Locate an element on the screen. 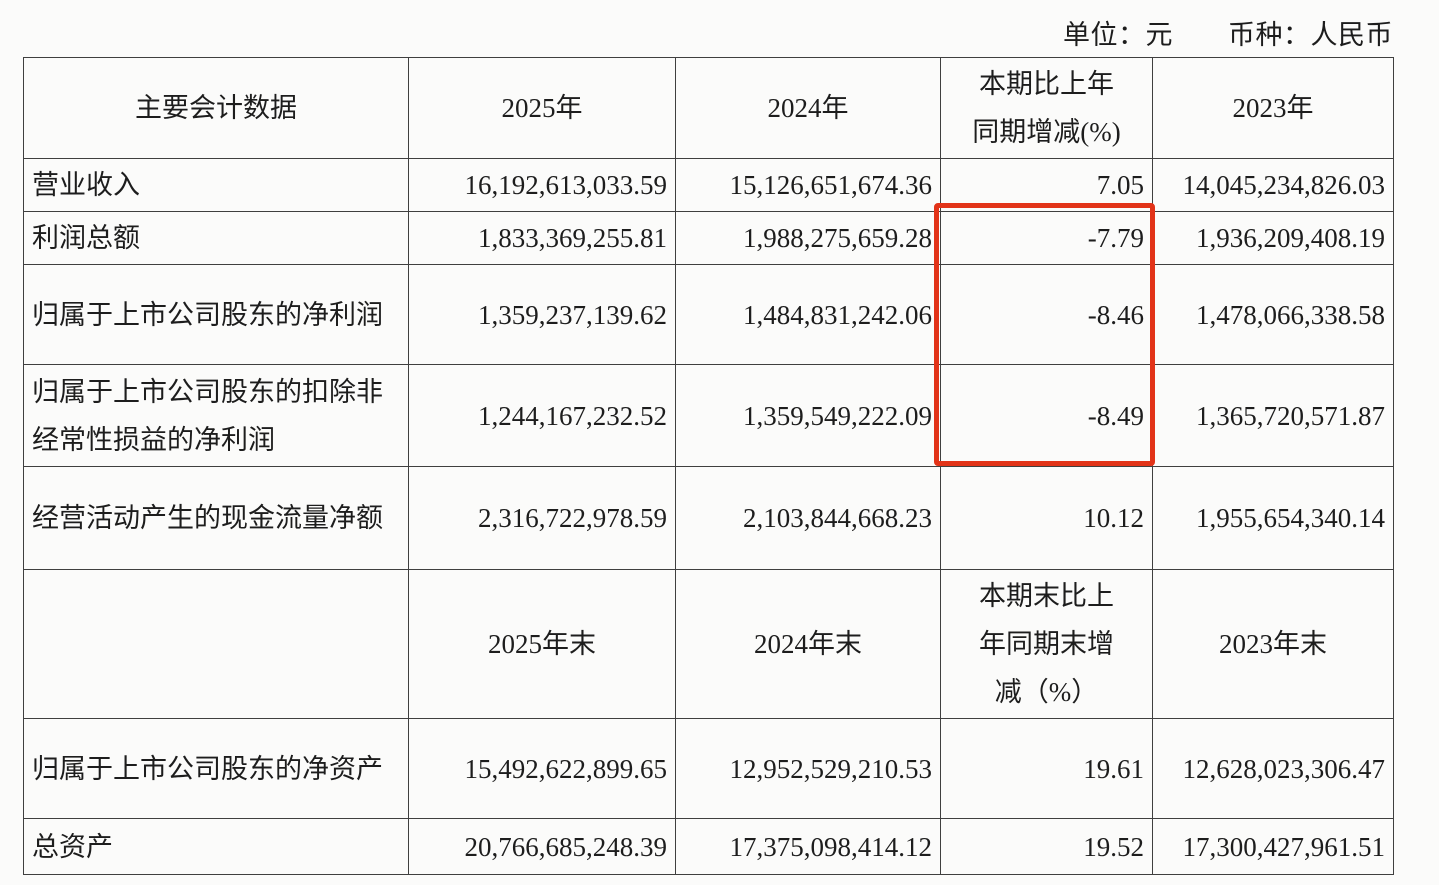  metric-label: 经营活动产生的现金流量净额 is located at coordinates (216, 518).